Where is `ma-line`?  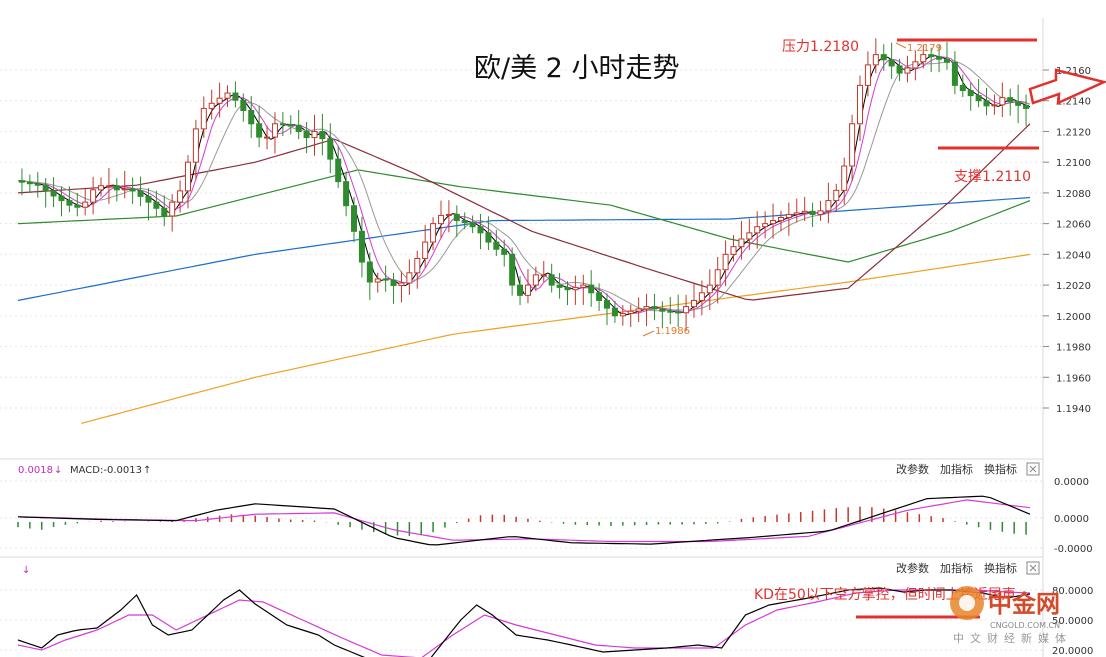 ma-line is located at coordinates (524, 216).